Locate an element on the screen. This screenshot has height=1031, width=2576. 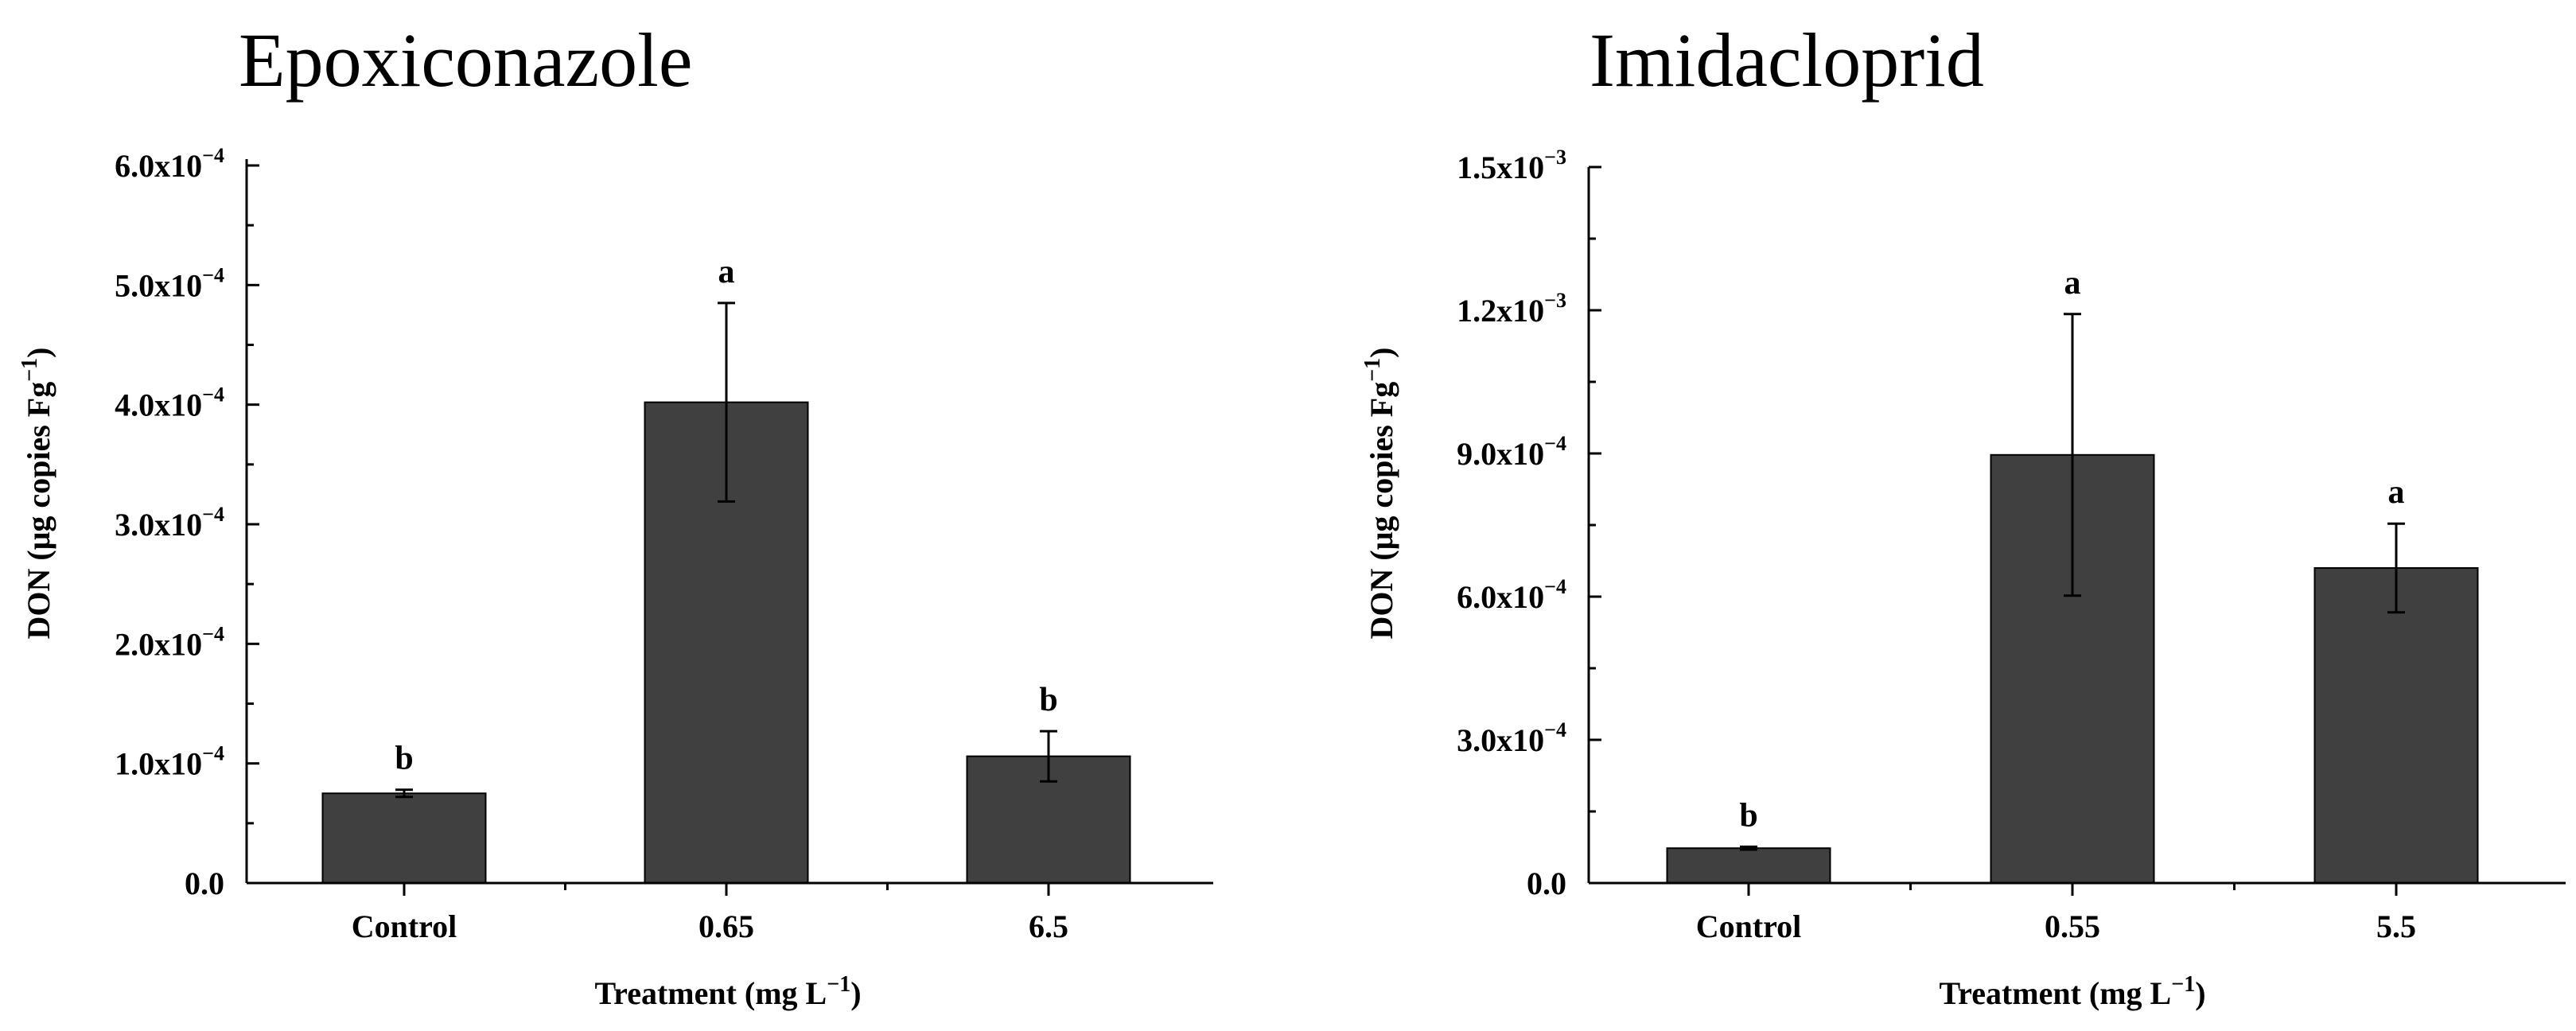
y-tick-label: 5.0x10⁻⁴ is located at coordinates (170, 283).